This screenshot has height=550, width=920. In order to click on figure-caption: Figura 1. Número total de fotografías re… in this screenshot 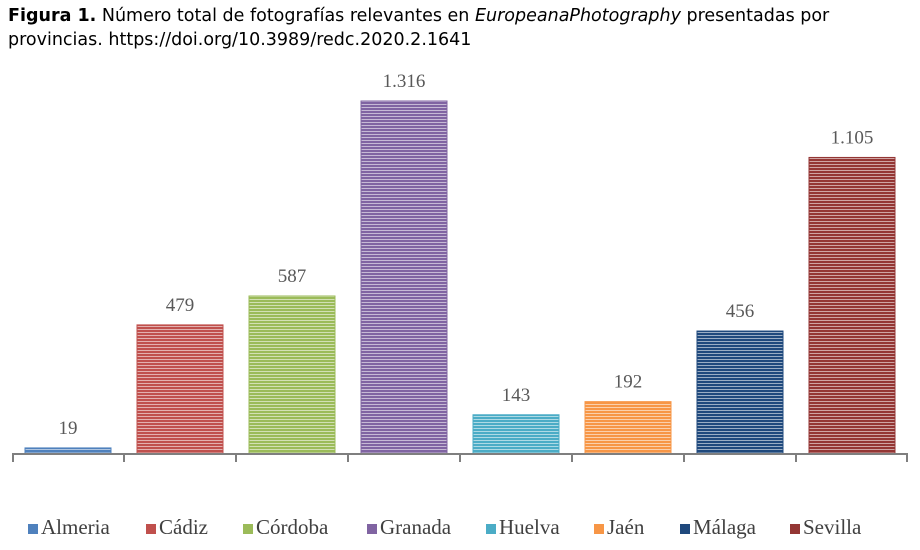, I will do `click(460, 28)`.